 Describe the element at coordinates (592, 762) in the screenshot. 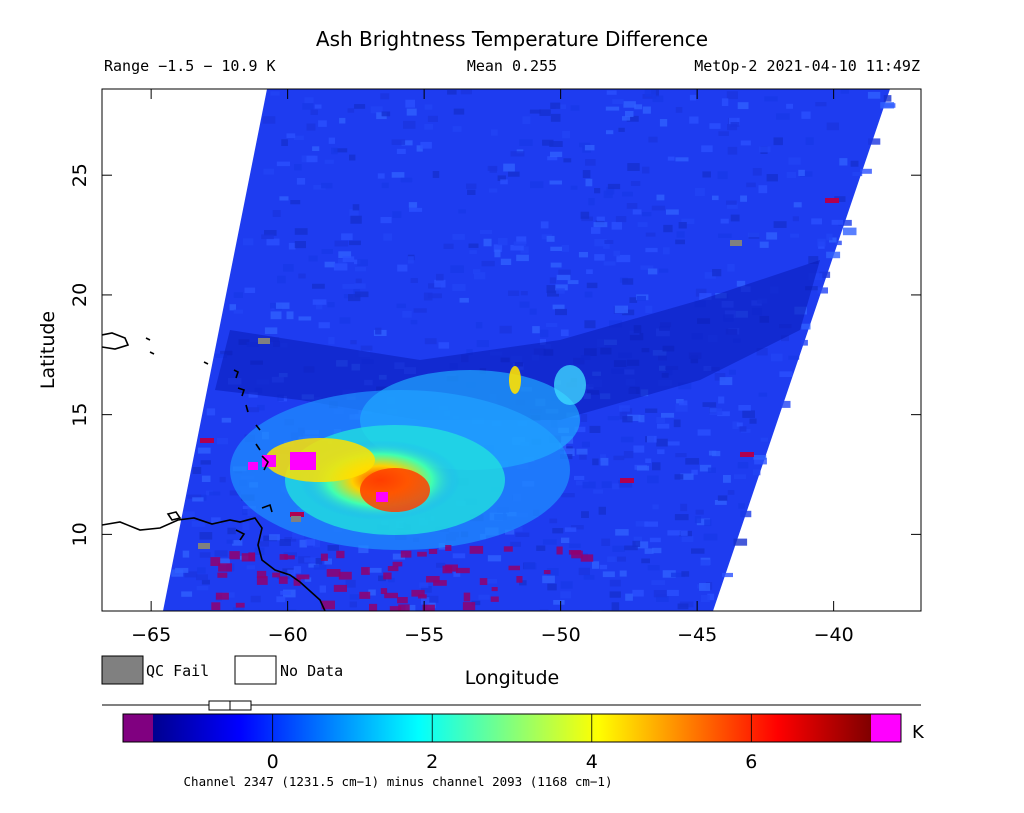

I see `colorbar-tick-label: 4` at that location.